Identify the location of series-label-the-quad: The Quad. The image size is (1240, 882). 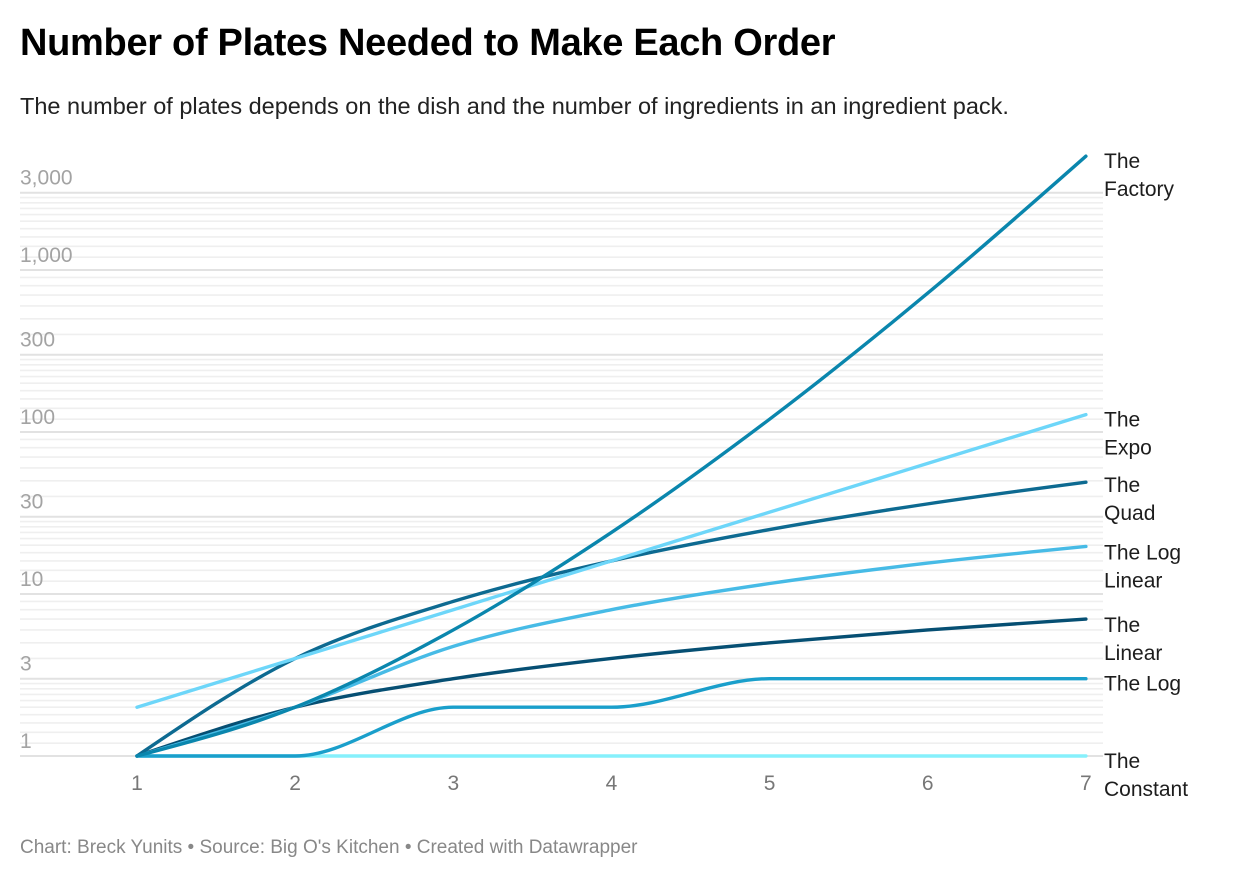
(1129, 499).